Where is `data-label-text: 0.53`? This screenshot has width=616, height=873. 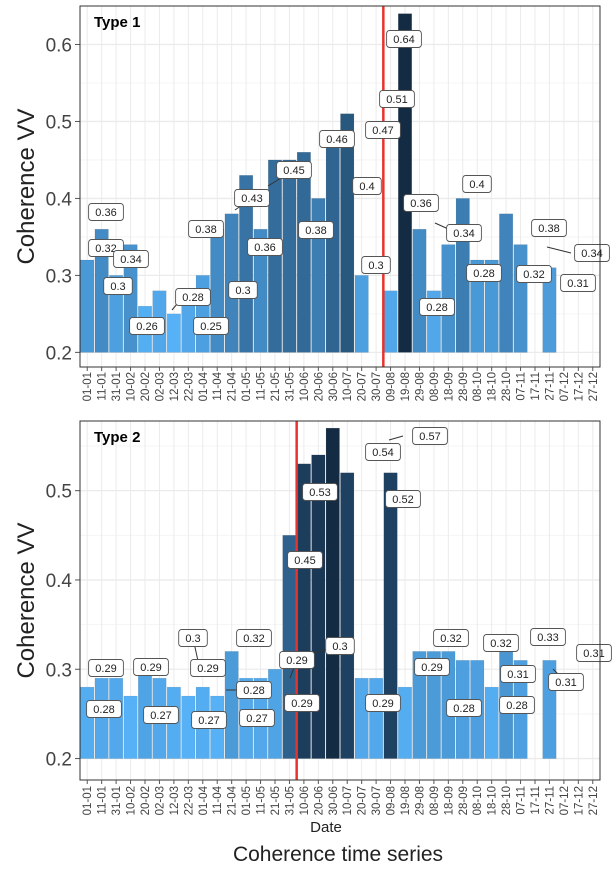
data-label-text: 0.53 is located at coordinates (319, 493).